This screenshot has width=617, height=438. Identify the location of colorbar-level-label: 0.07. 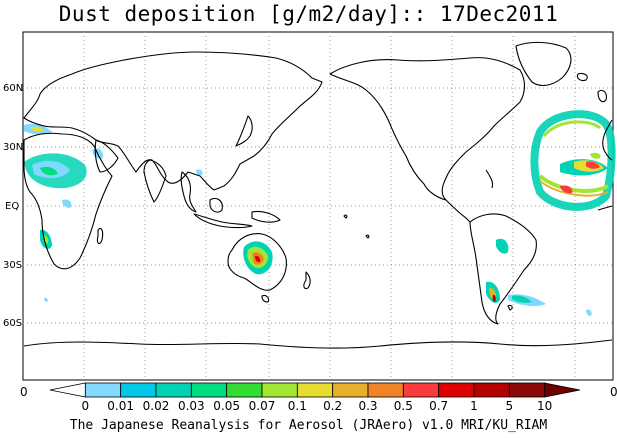
(262, 406).